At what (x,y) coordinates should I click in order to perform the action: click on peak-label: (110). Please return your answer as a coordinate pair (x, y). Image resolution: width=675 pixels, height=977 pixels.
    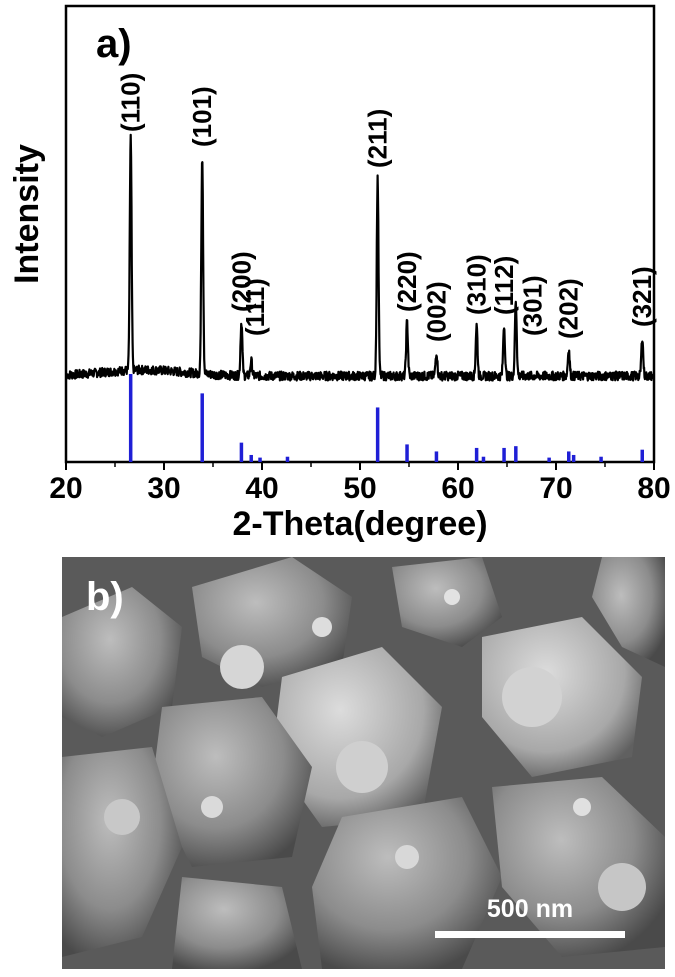
    Looking at the image, I should click on (131, 102).